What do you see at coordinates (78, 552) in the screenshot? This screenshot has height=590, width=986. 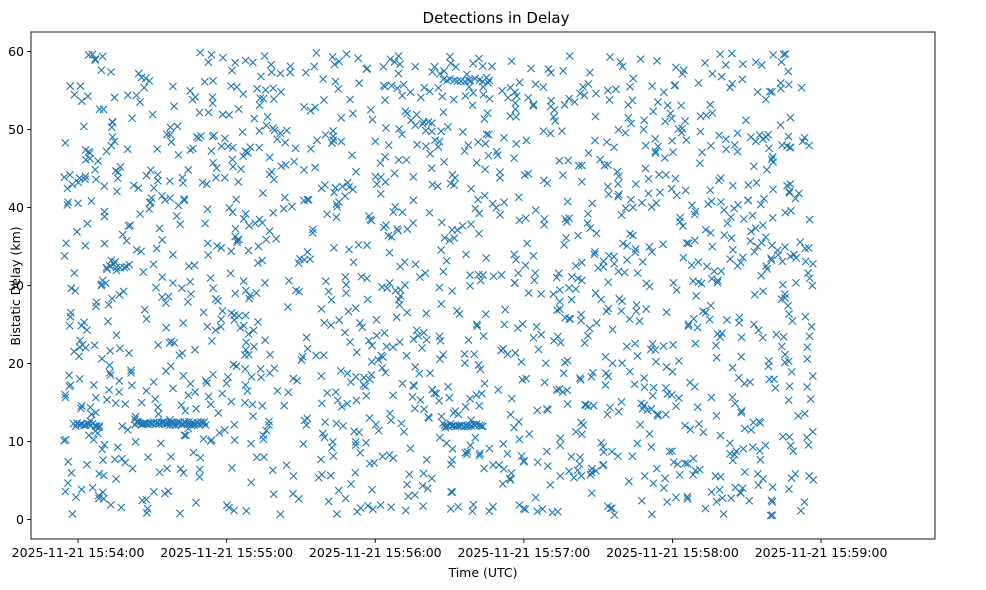 I see `x-tick-label: 2025-11-21 15:54:00` at bounding box center [78, 552].